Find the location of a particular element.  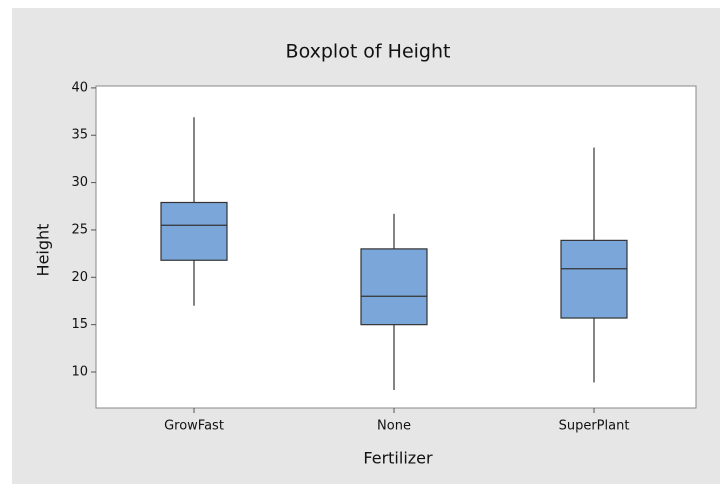

x-axis-label: Fertilizer is located at coordinates (398, 458).